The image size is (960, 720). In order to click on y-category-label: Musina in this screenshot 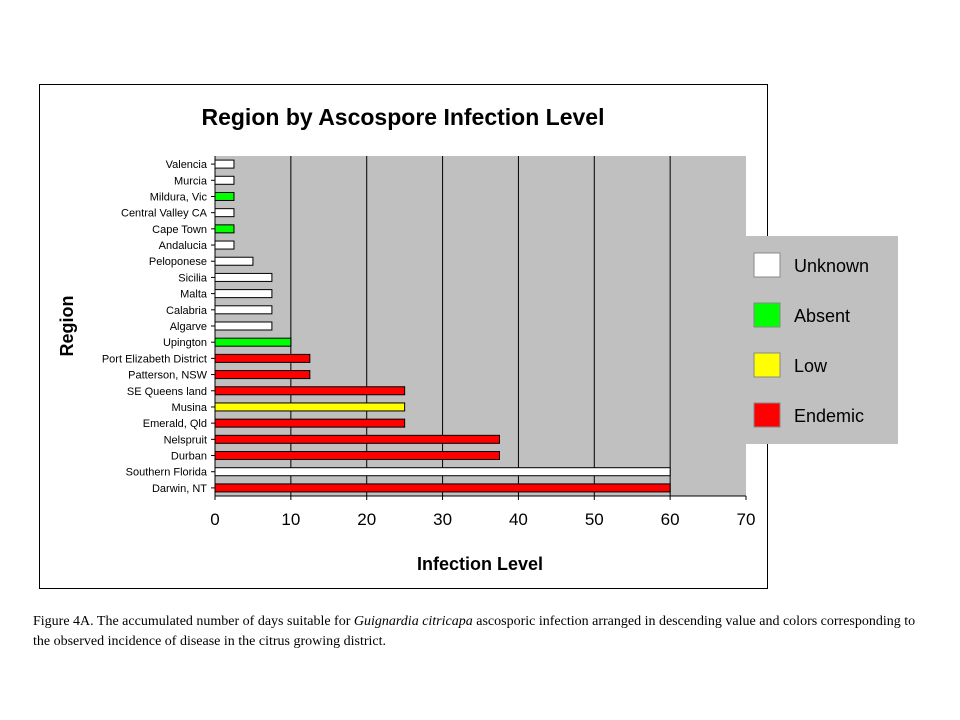, I will do `click(190, 408)`.